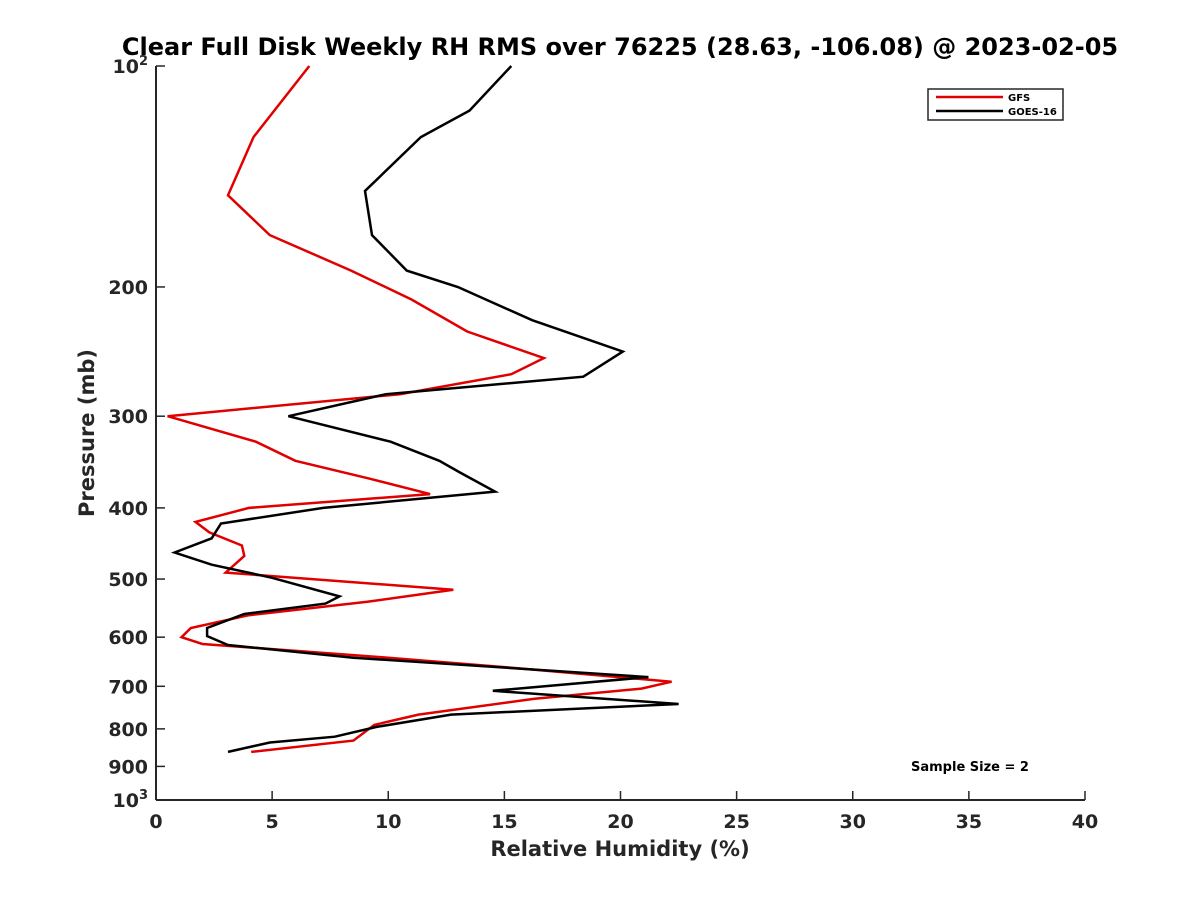  I want to click on y-tick-label: 300, so click(128, 417).